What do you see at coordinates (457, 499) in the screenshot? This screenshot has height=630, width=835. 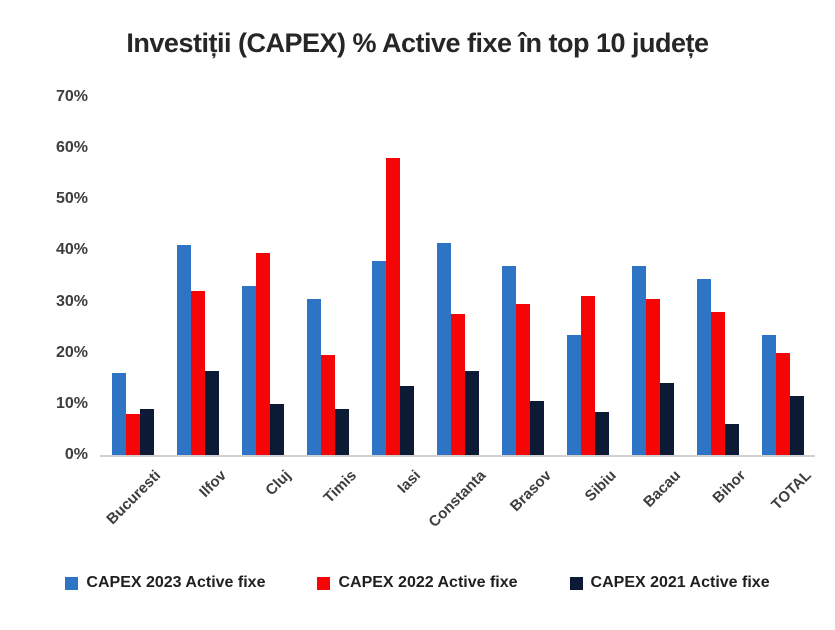 I see `x-axis-label-constanta: Constanta` at bounding box center [457, 499].